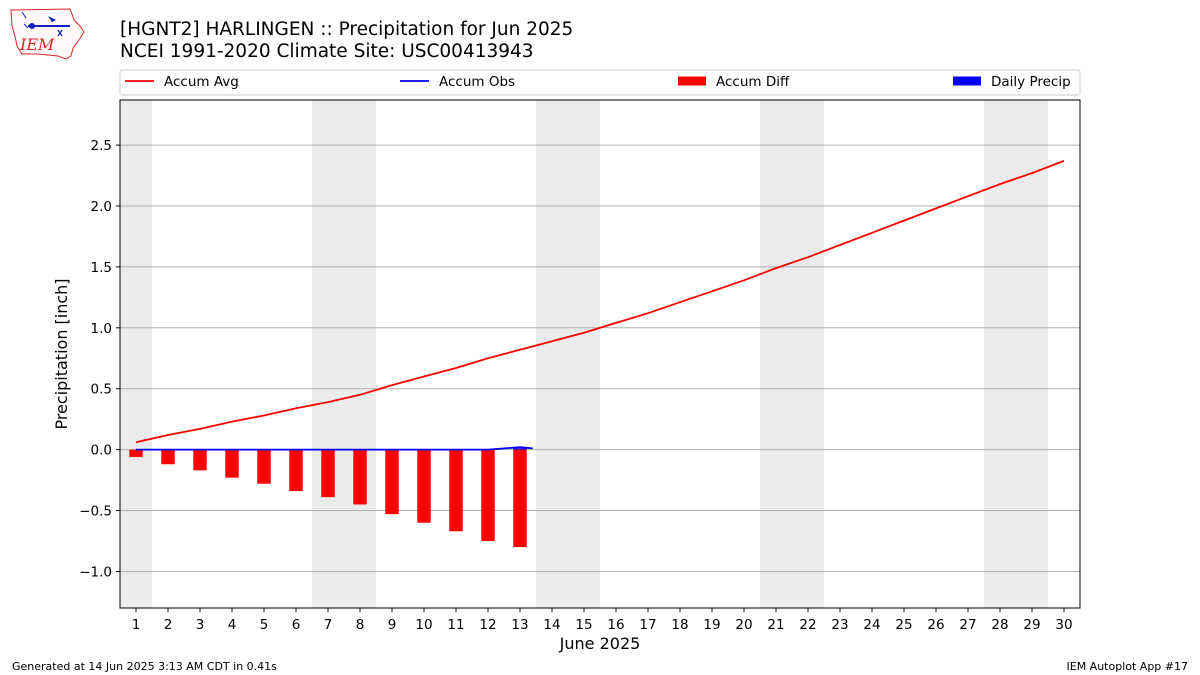 This screenshot has height=675, width=1200. What do you see at coordinates (583, 625) in the screenshot?
I see `x-tick-label-14: 15` at bounding box center [583, 625].